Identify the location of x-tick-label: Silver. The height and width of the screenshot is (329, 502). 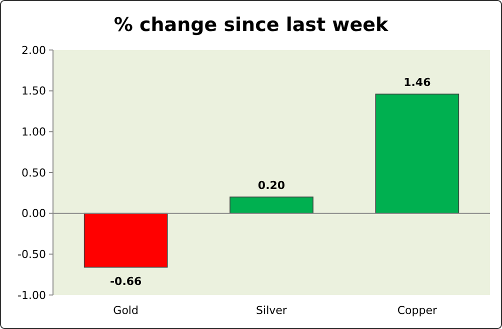
(272, 310).